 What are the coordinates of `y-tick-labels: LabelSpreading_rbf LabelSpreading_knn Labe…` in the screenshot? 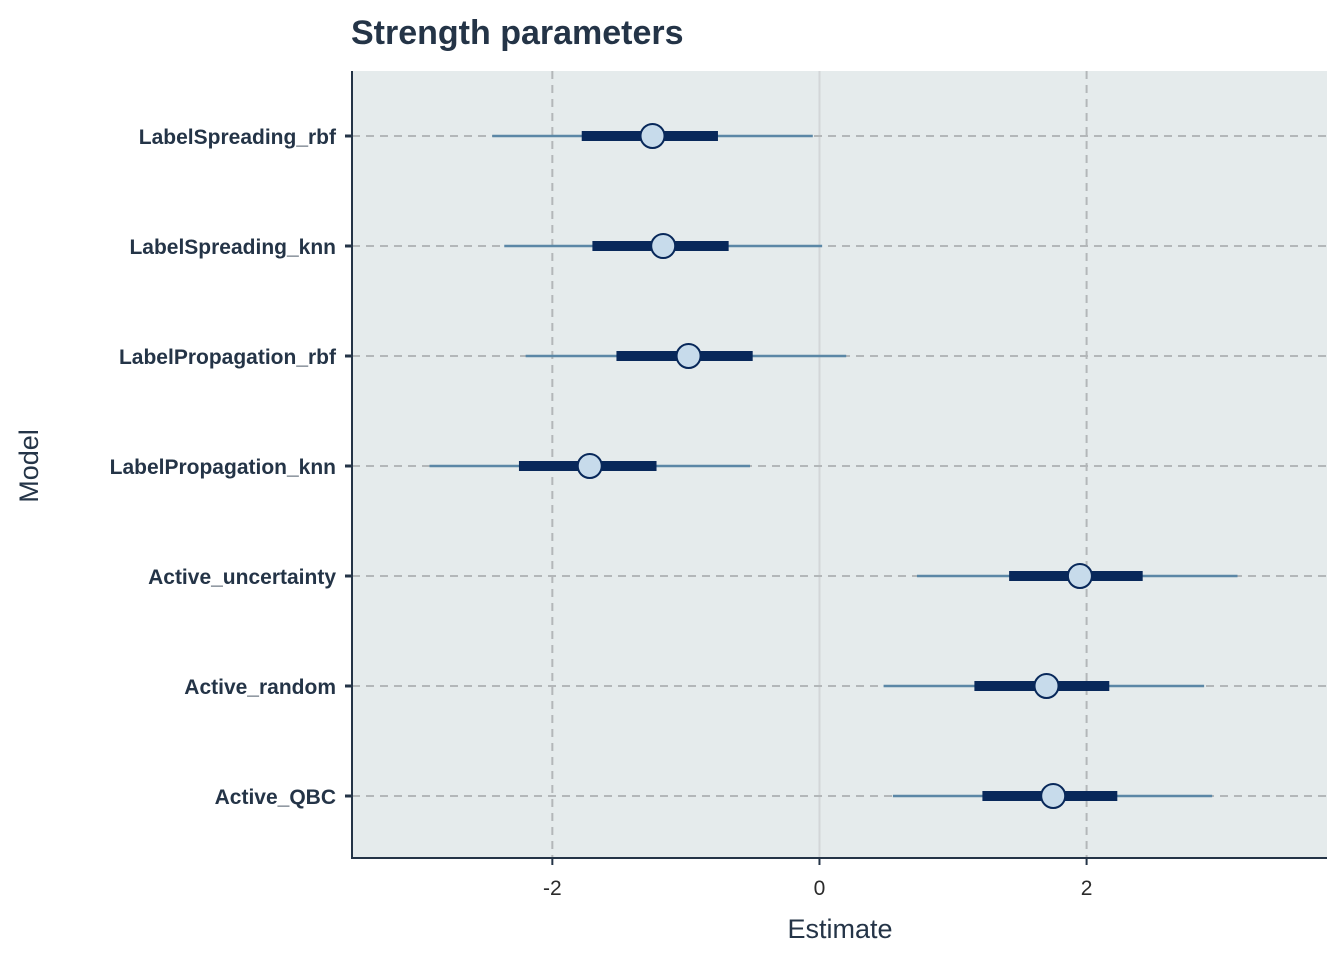 It's located at (231, 467).